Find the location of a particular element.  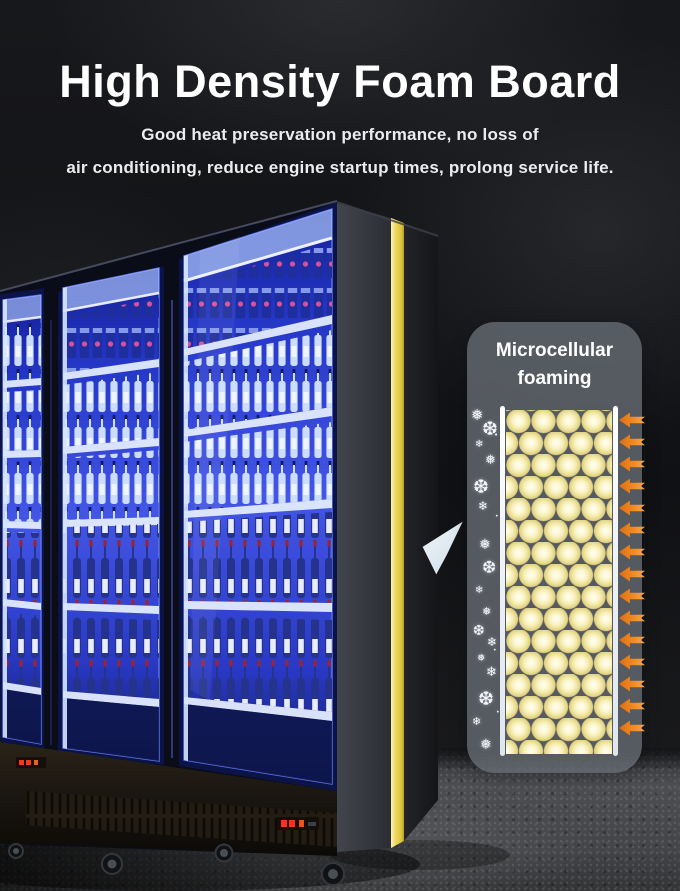

vent-grille is located at coordinates (181, 819).